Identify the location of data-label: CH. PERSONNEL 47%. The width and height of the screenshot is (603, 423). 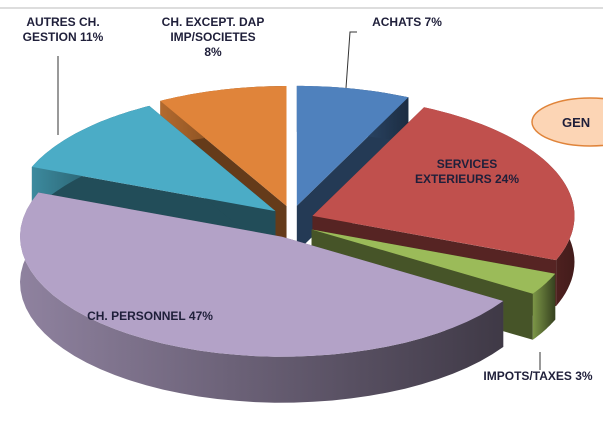
(150, 316).